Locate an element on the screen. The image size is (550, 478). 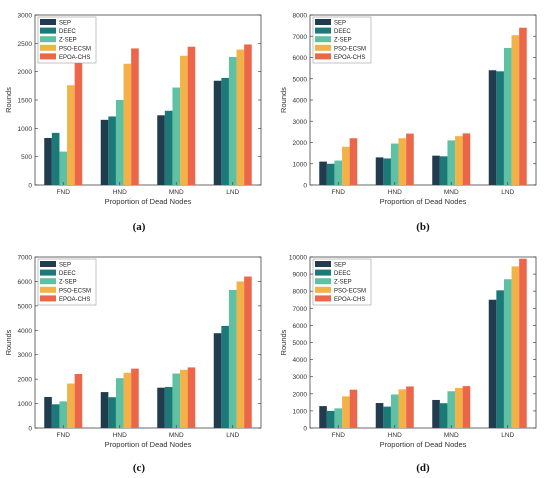
bar-deec-mnd is located at coordinates (443, 415).